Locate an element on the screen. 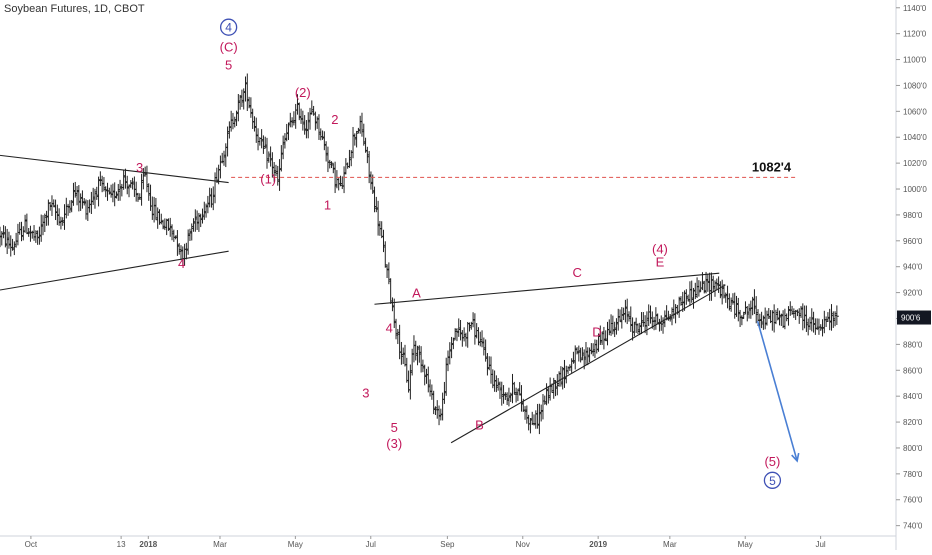  wave-label: (4) is located at coordinates (660, 249).